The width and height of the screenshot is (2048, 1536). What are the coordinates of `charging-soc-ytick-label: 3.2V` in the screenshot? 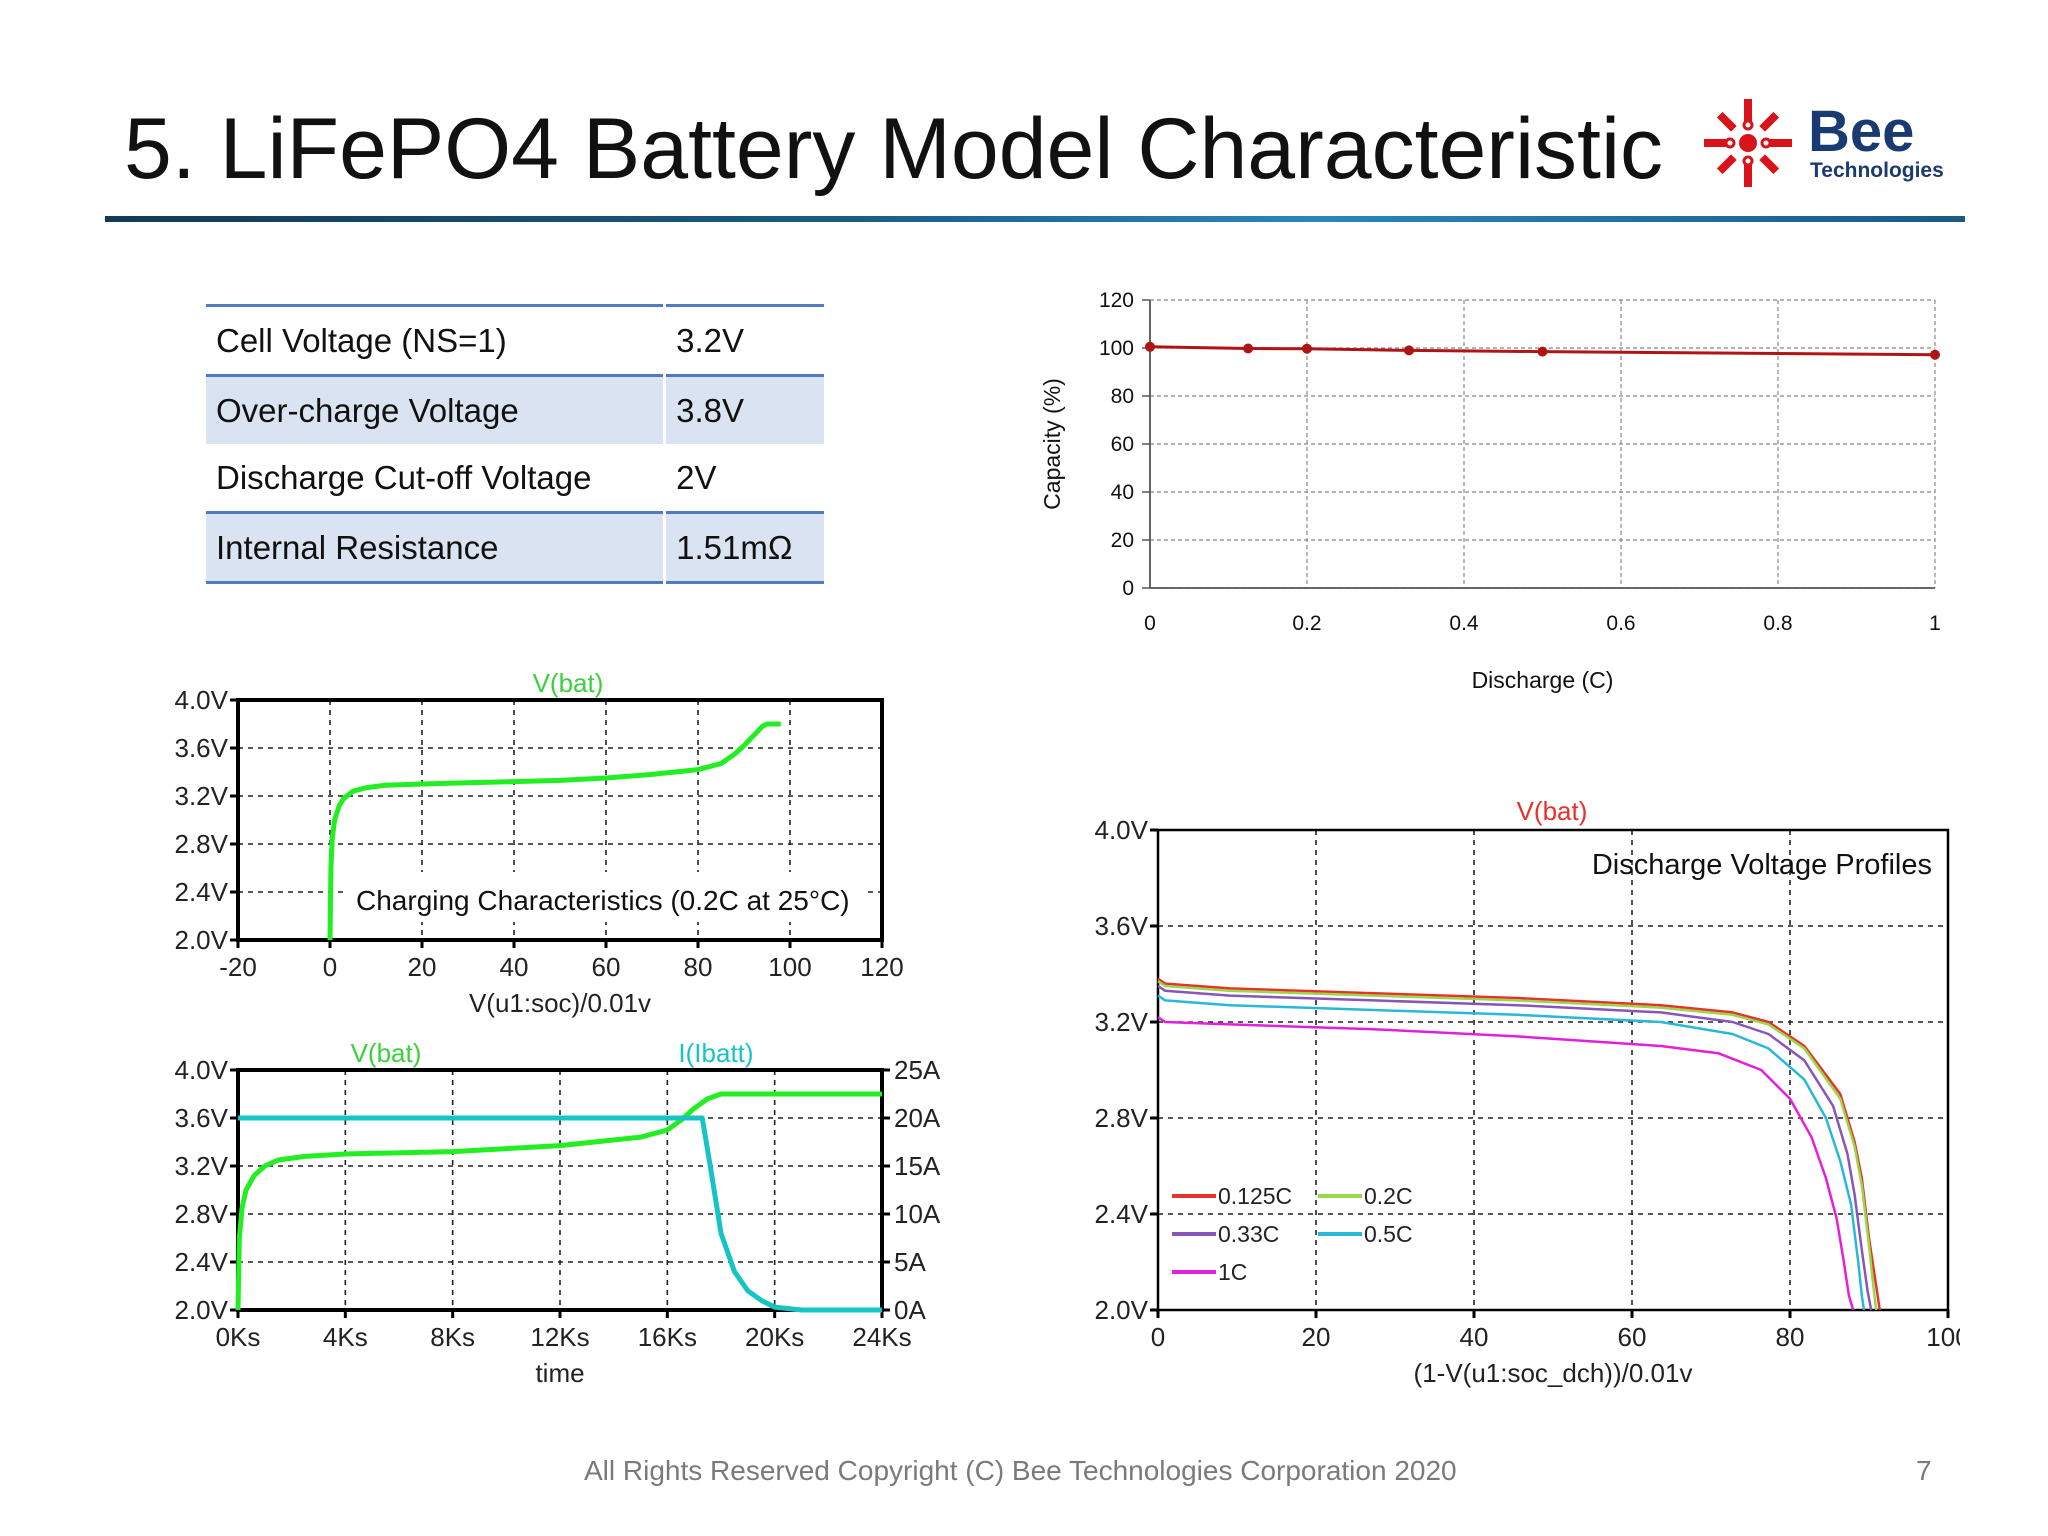 It's located at (202, 796).